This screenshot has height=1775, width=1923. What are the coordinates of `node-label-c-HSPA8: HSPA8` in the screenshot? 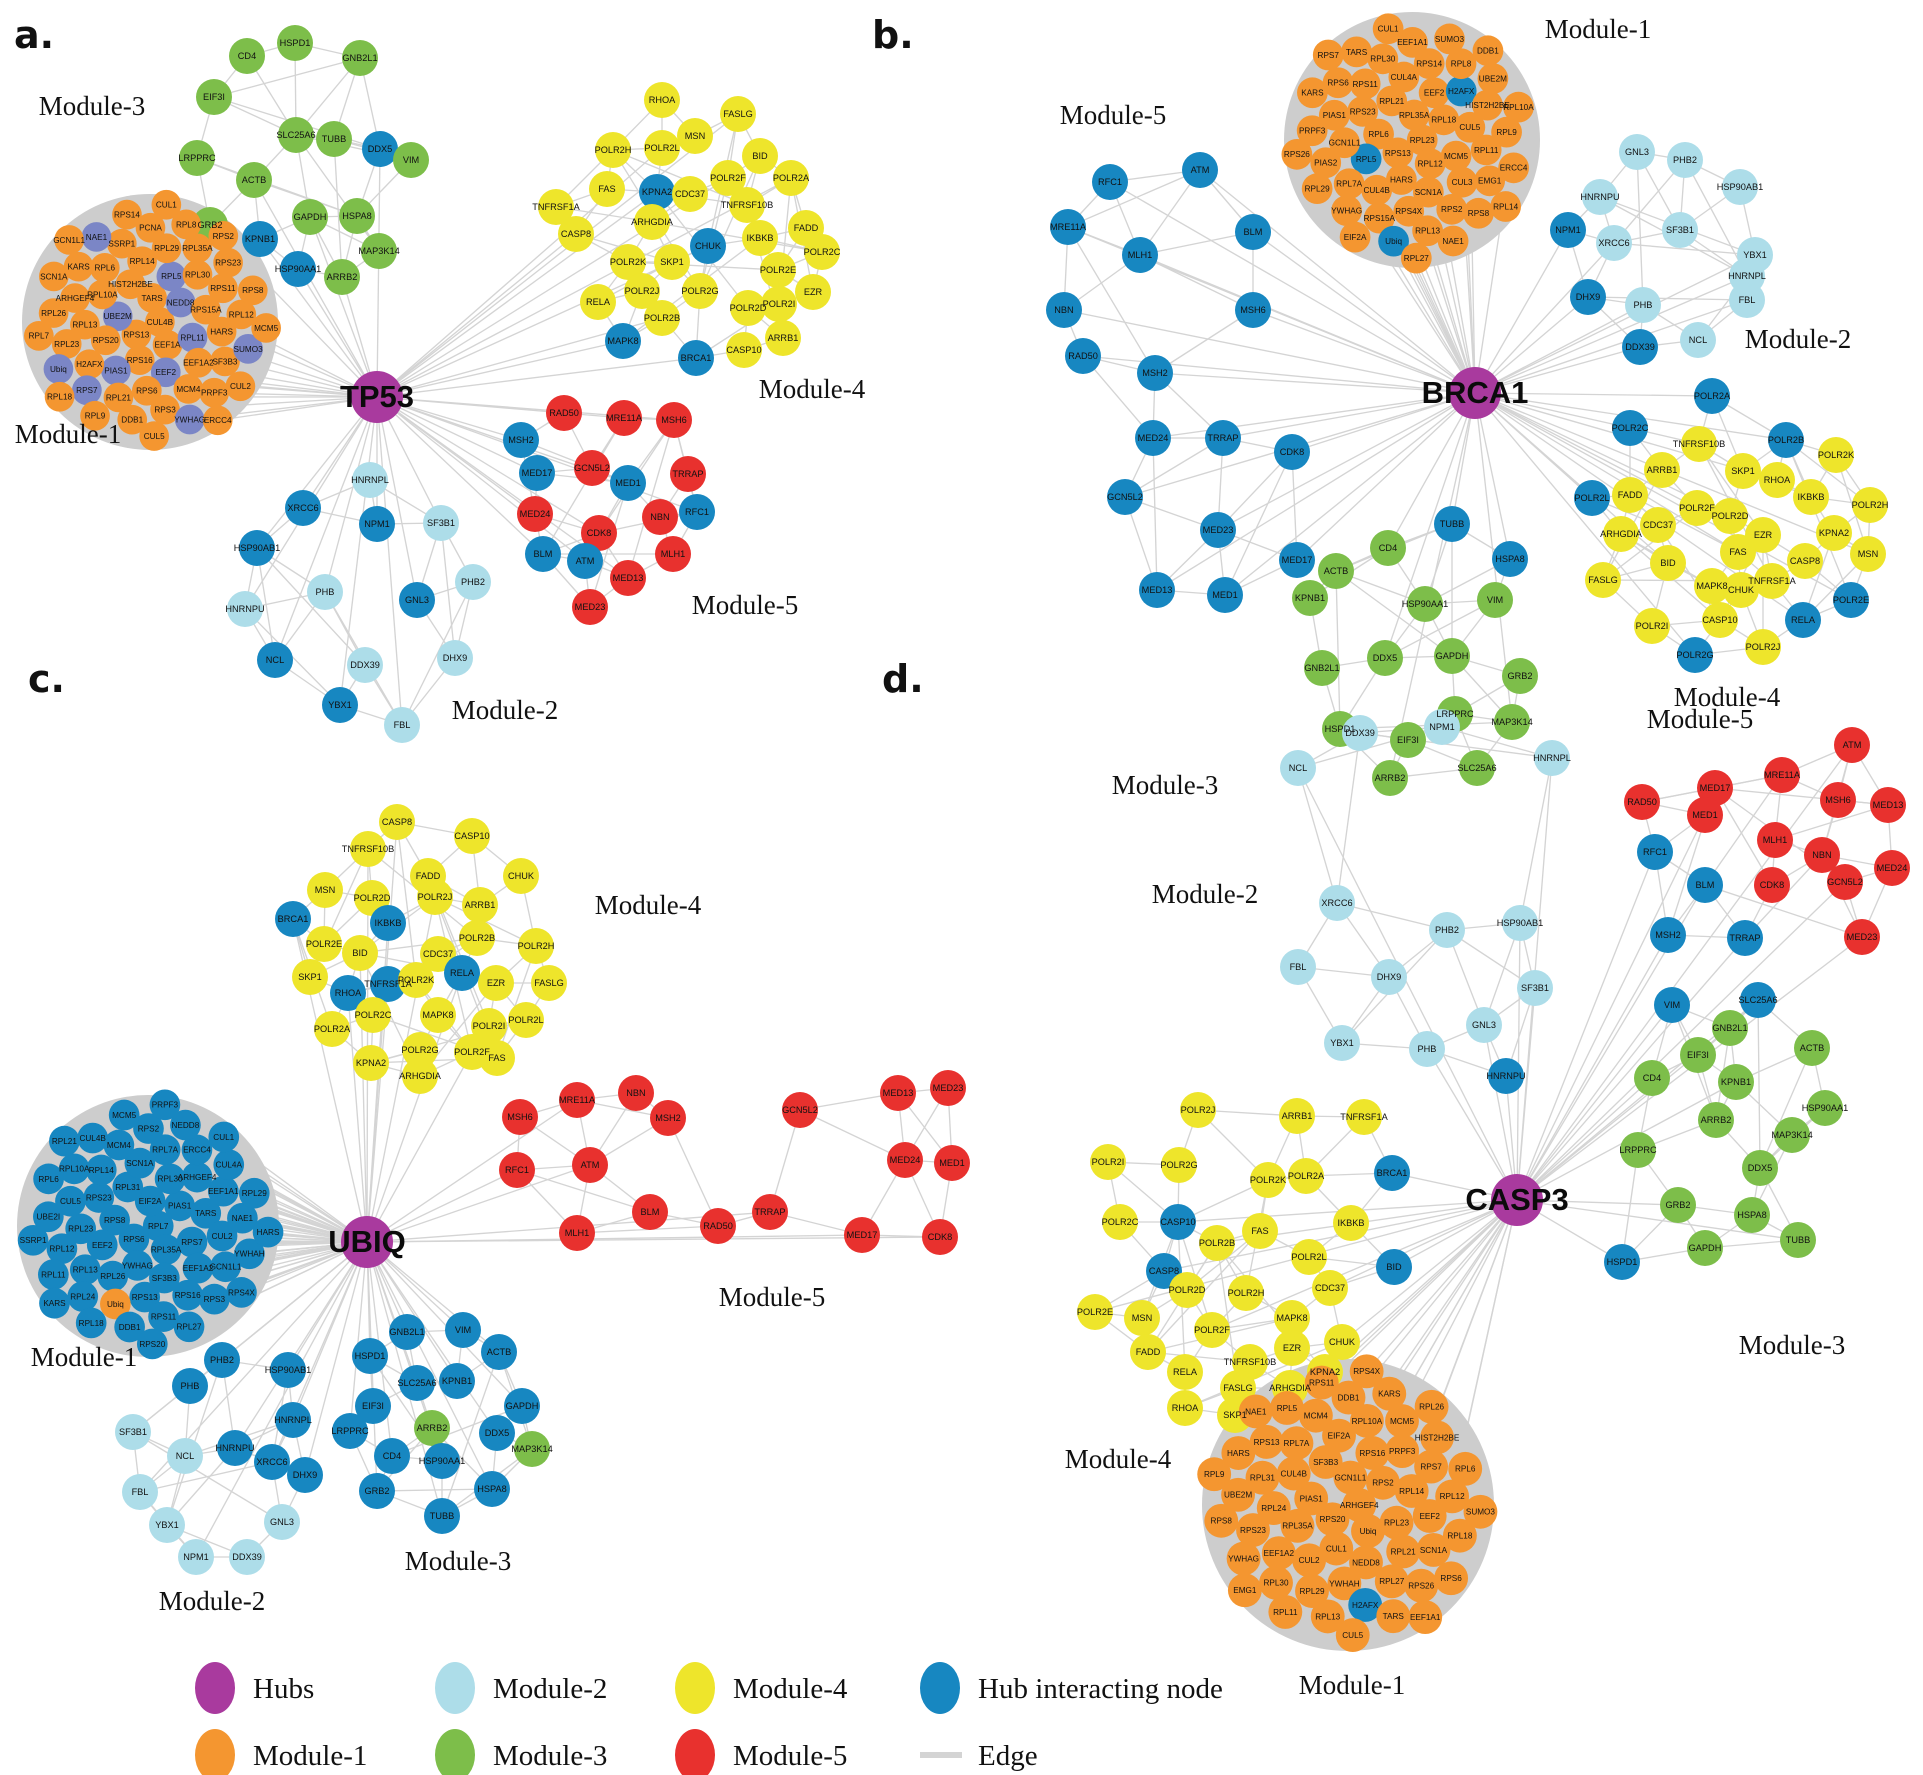 It's located at (491, 1489).